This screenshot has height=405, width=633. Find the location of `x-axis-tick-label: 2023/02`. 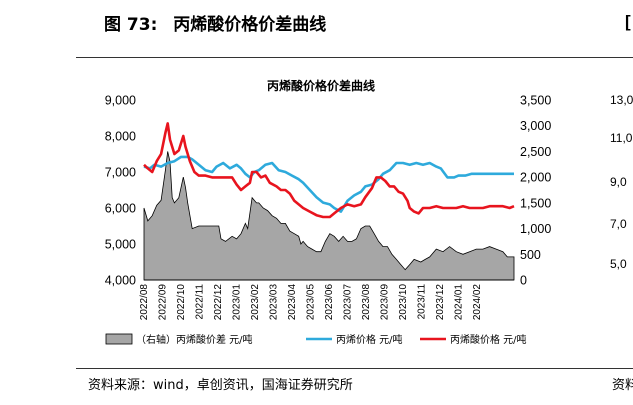

x-axis-tick-label: 2023/02 is located at coordinates (255, 302).